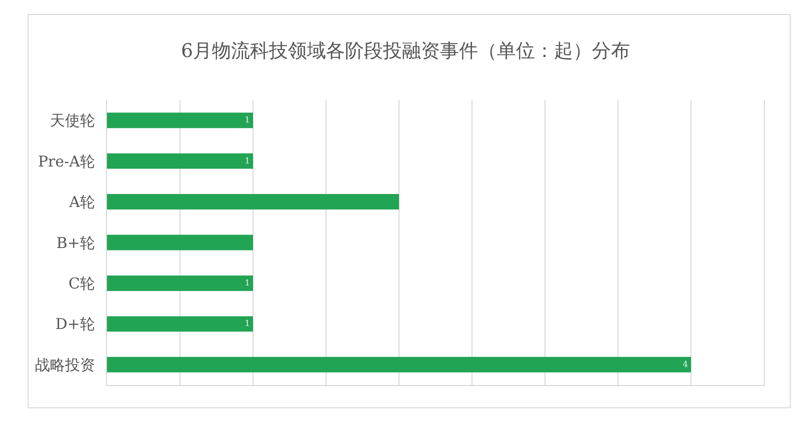  Describe the element at coordinates (81, 202) in the screenshot. I see `y-tick-label: A轮` at that location.